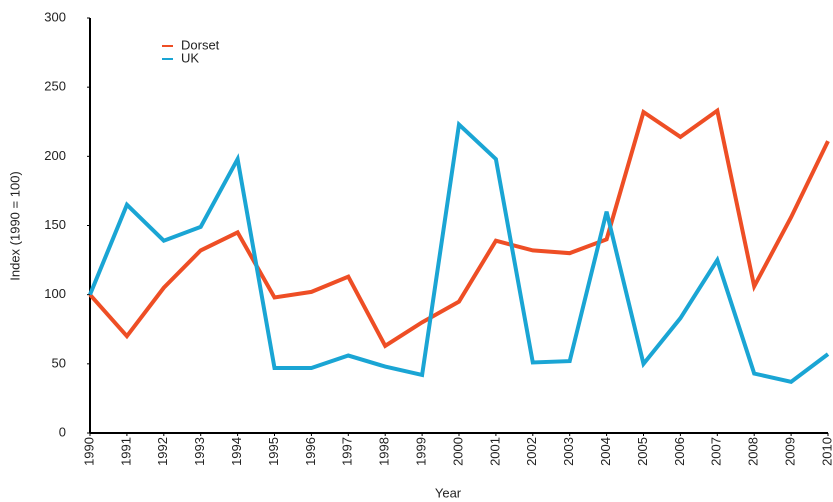 This screenshot has height=502, width=833. Describe the element at coordinates (605, 451) in the screenshot. I see `x-tick-label: 2004` at that location.